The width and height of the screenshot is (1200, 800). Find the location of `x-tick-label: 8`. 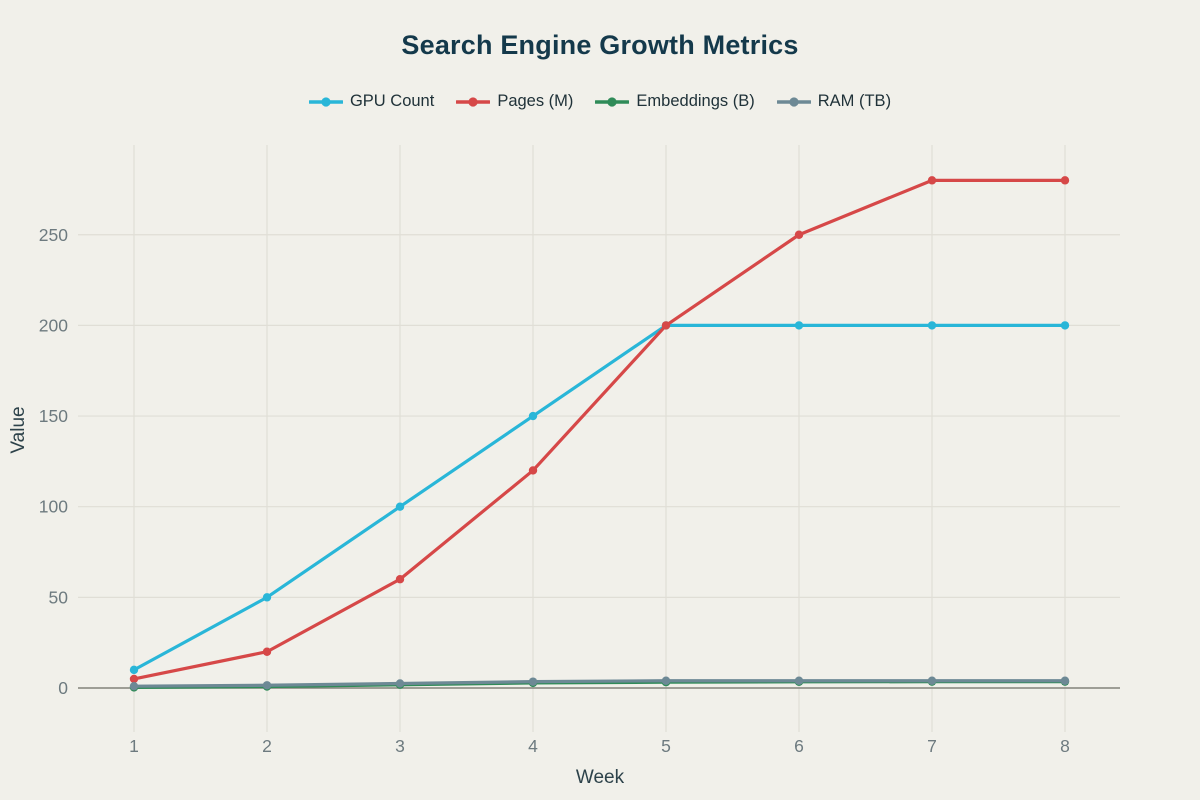

x-tick-label: 8 is located at coordinates (1065, 746).